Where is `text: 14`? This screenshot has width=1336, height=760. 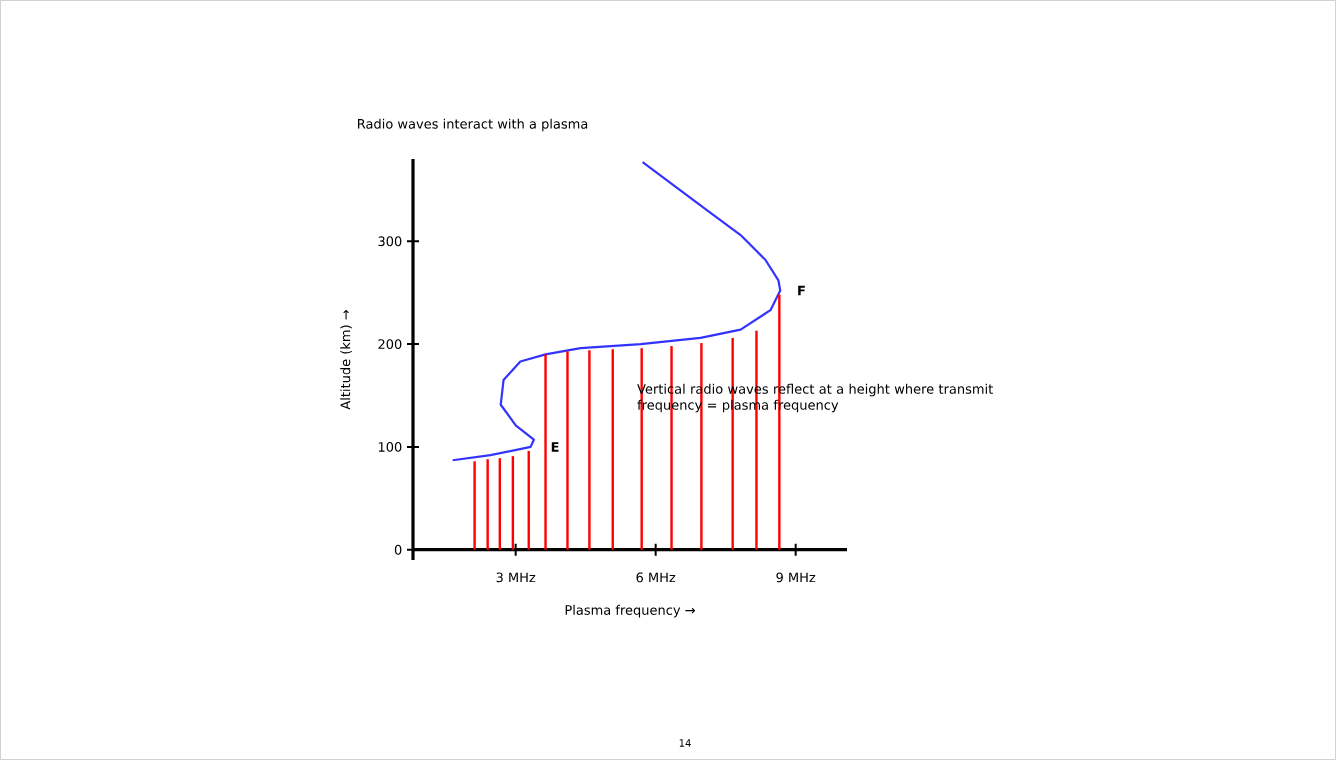 text: 14 is located at coordinates (685, 743).